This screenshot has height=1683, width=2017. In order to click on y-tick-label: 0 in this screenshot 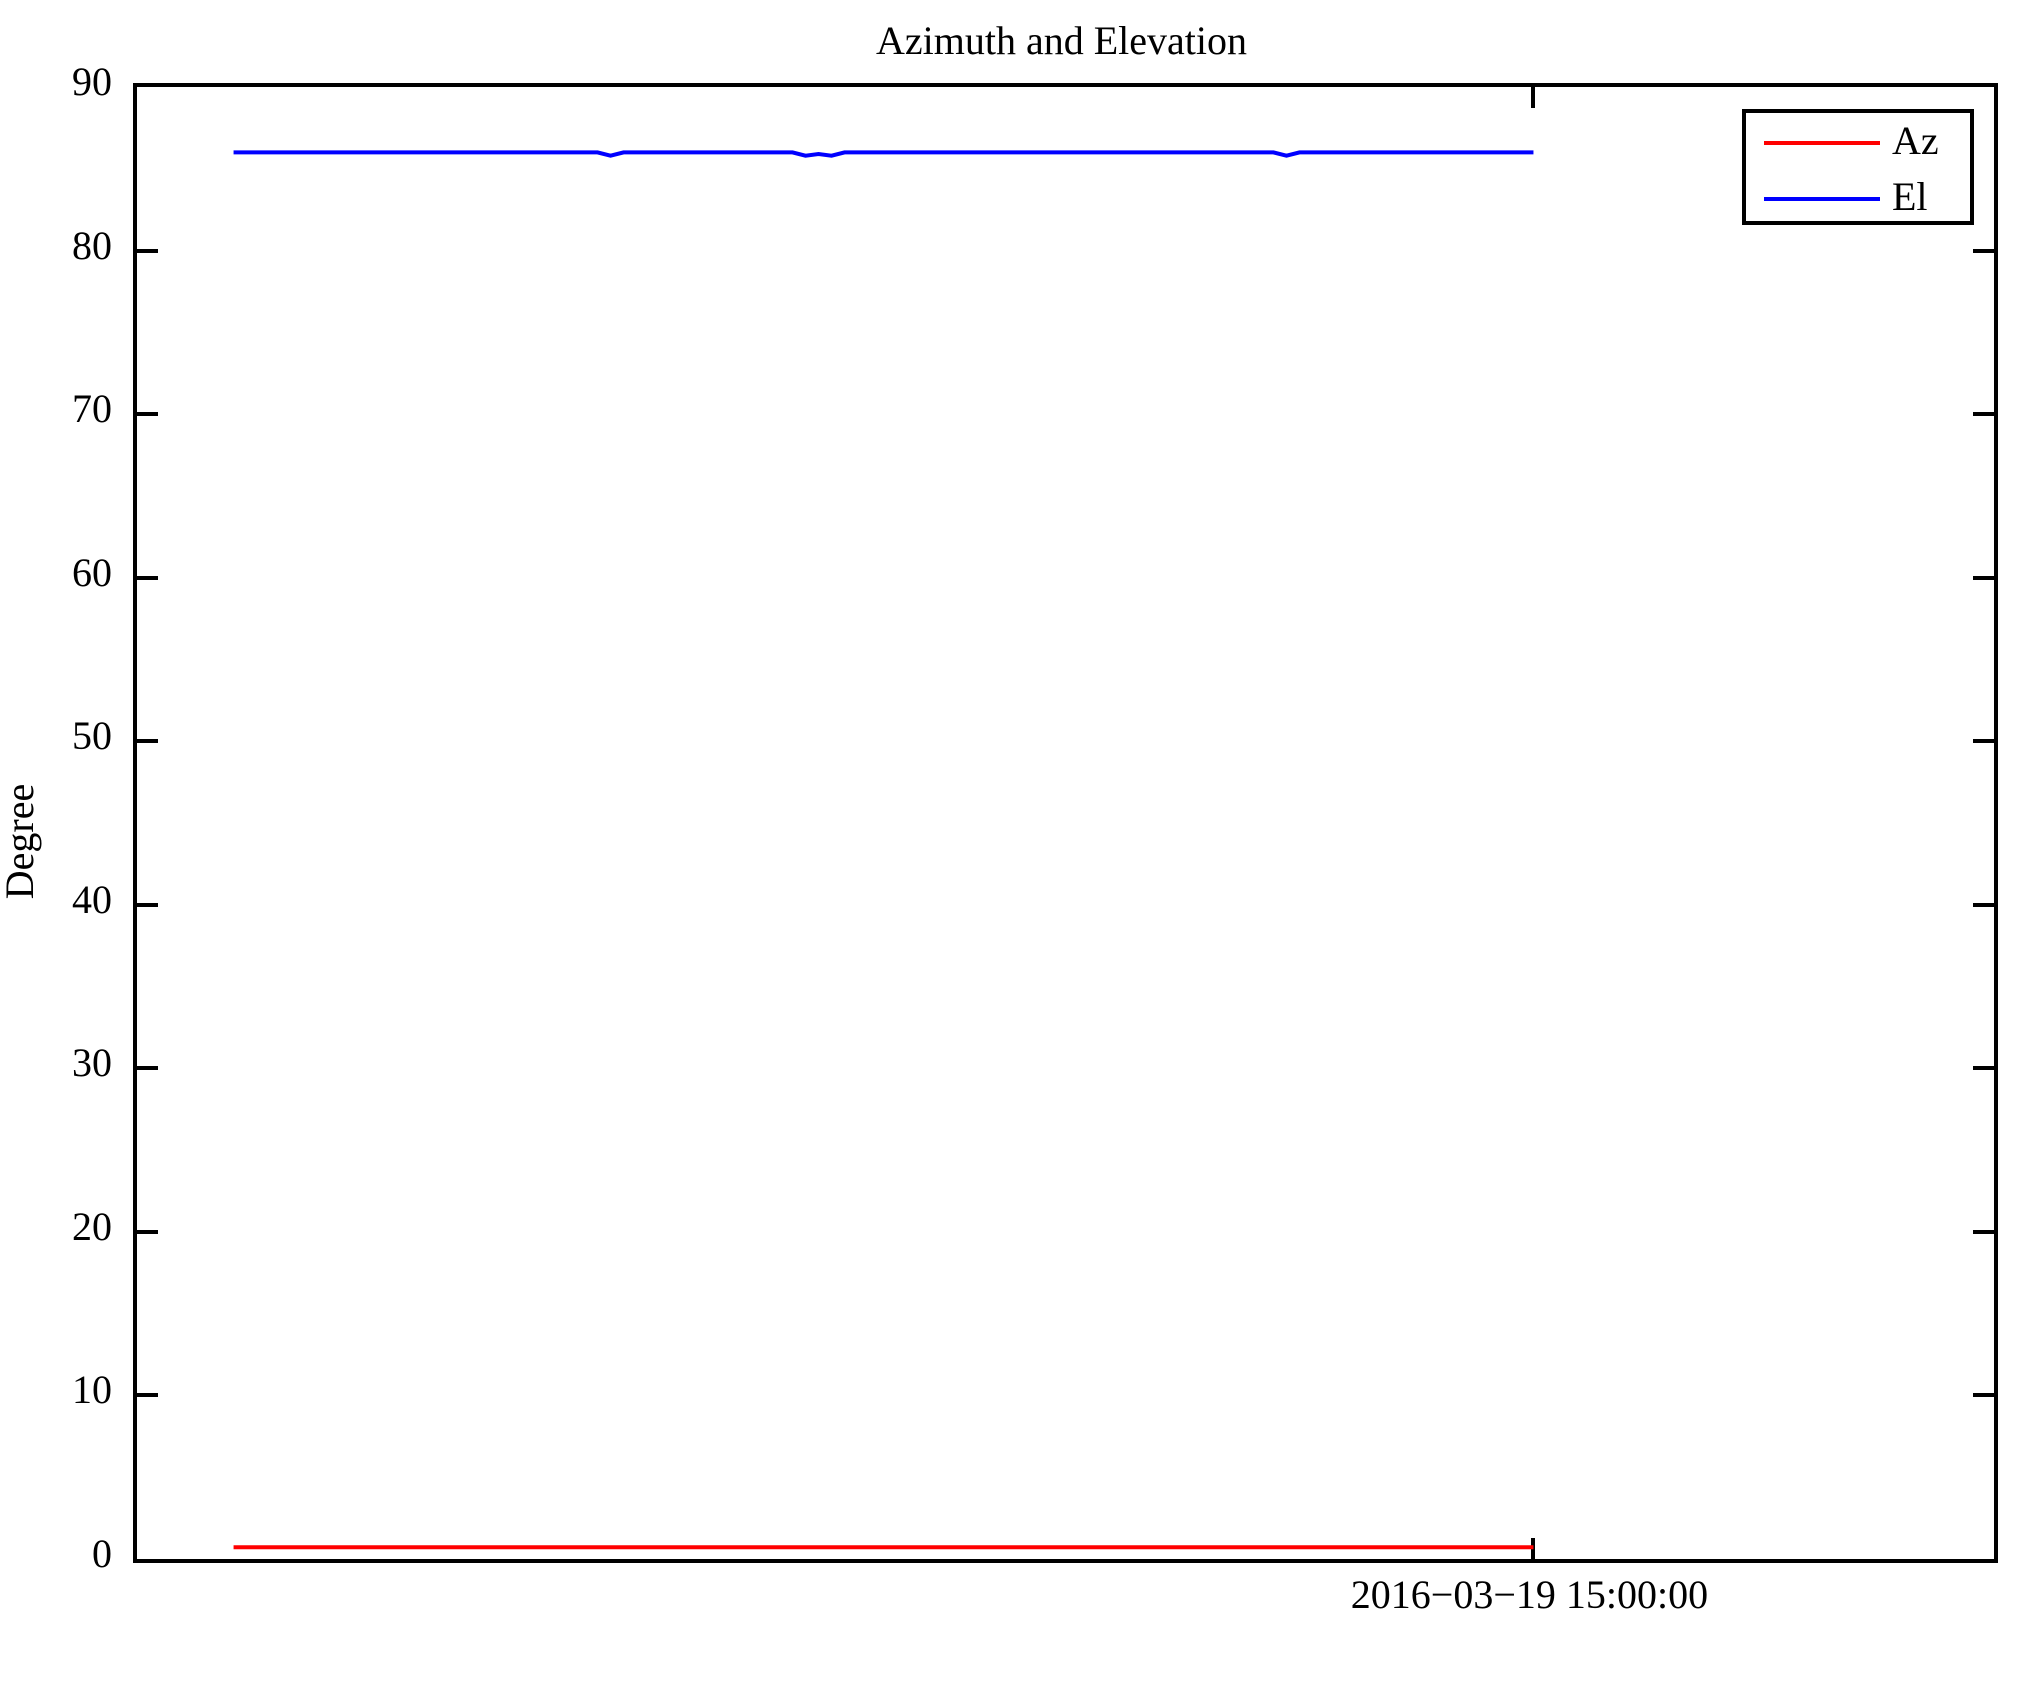, I will do `click(102, 1553)`.